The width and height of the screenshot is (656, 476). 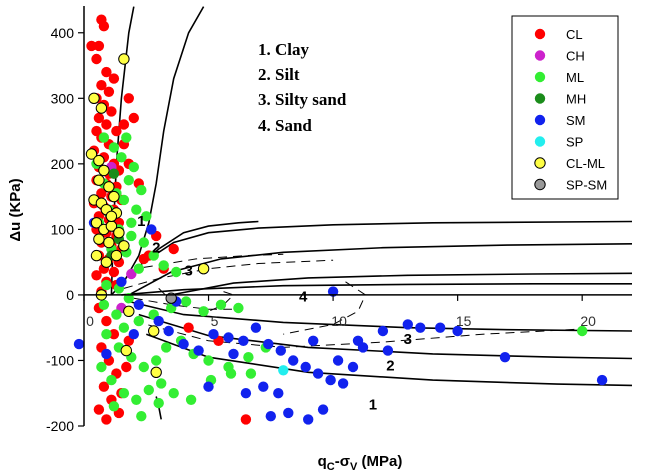 I want to click on x-tick-label-0: 0, so click(x=90, y=321).